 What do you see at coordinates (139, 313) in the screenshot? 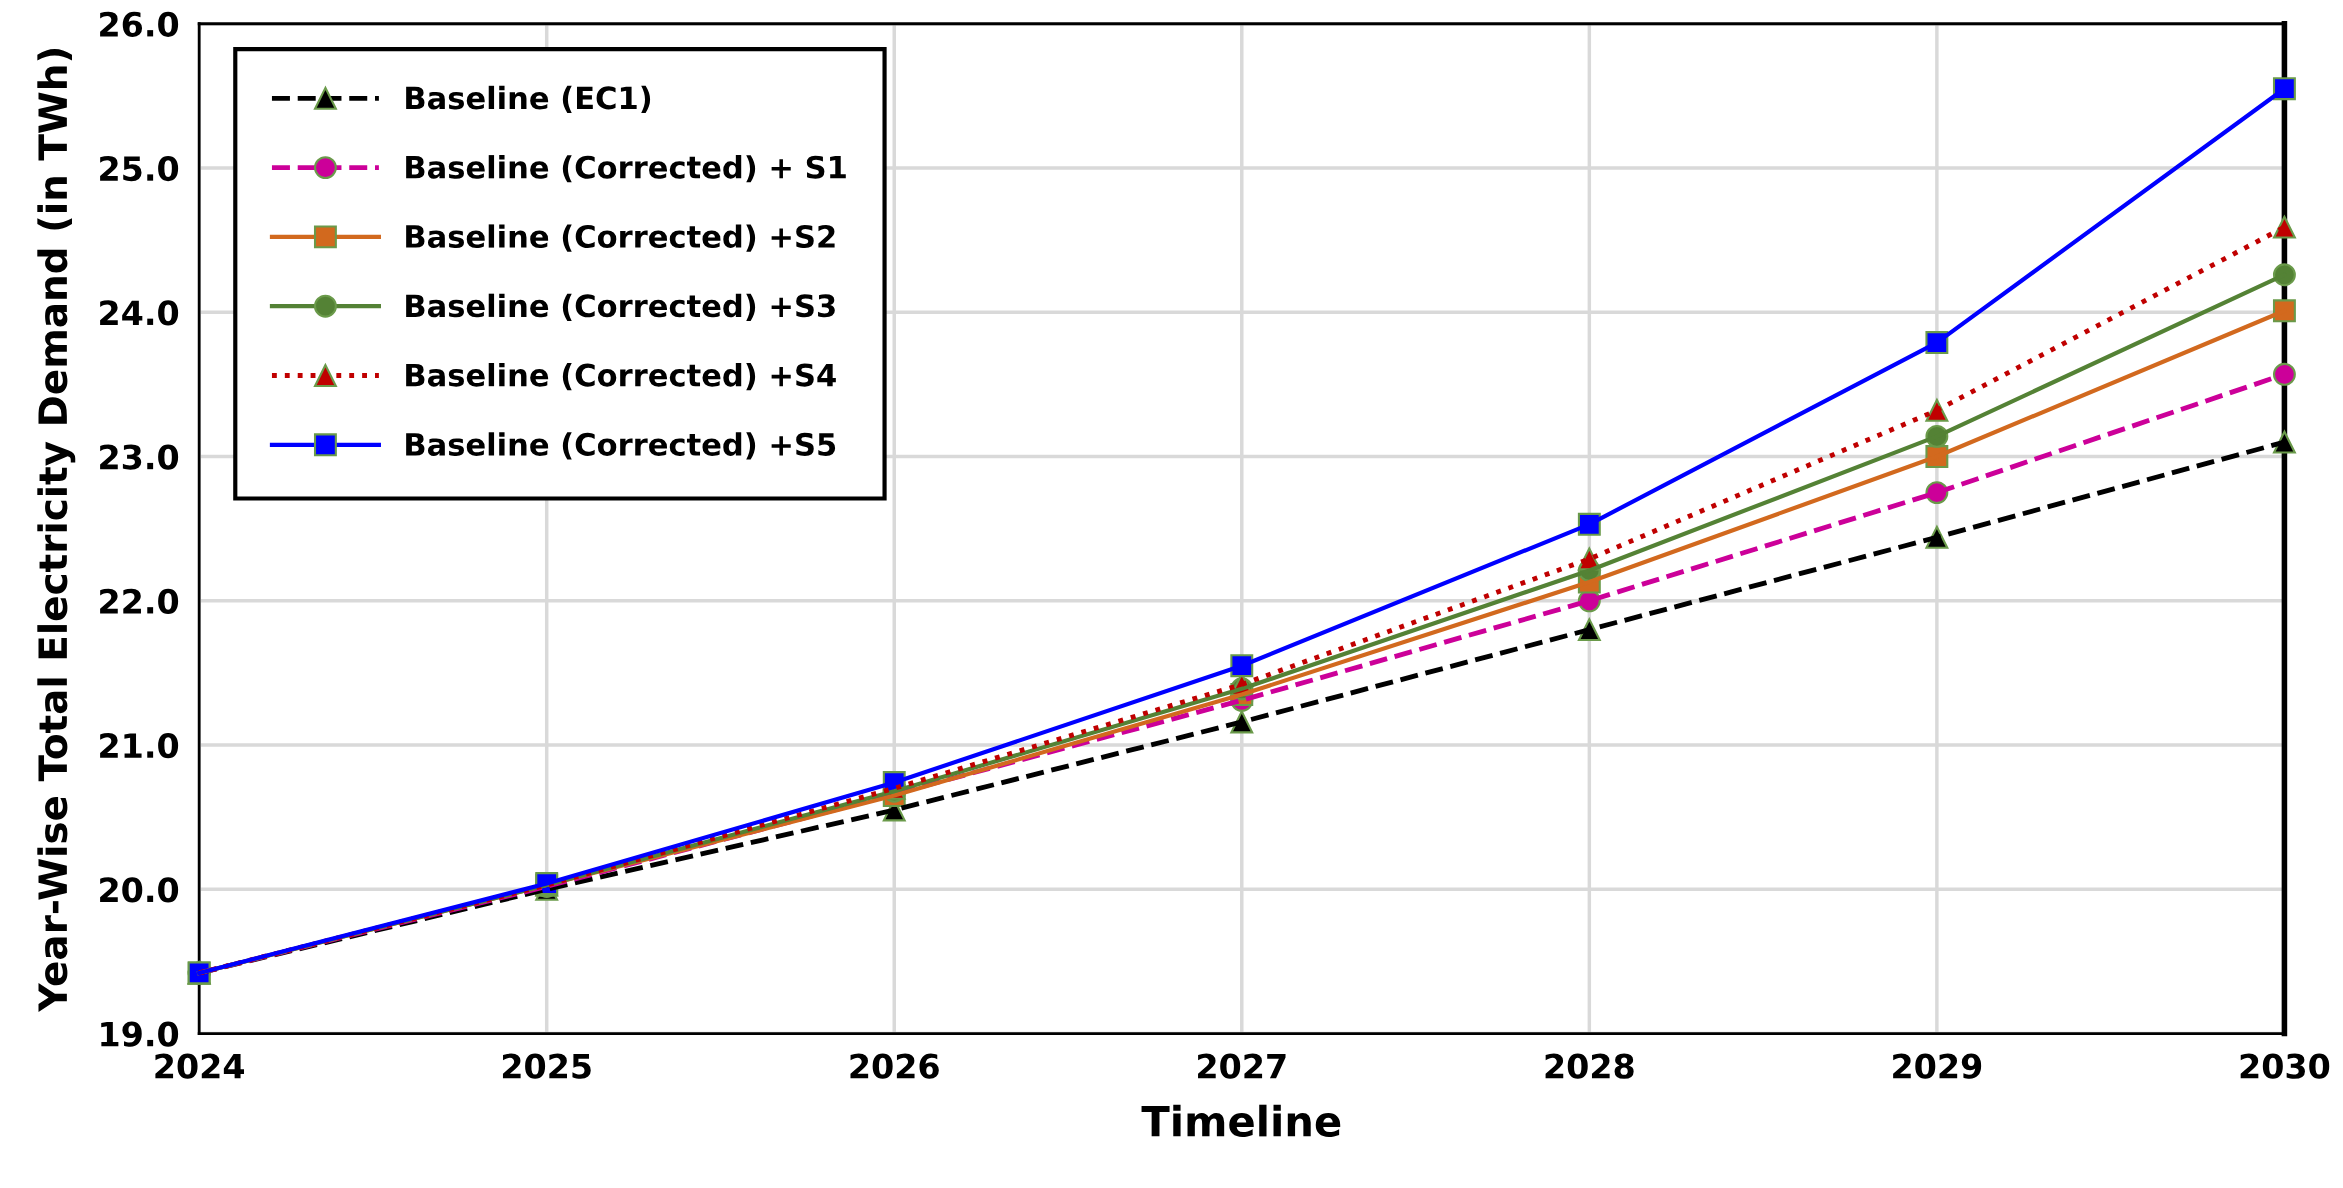
I see `y-tick-label: 24.0` at bounding box center [139, 313].